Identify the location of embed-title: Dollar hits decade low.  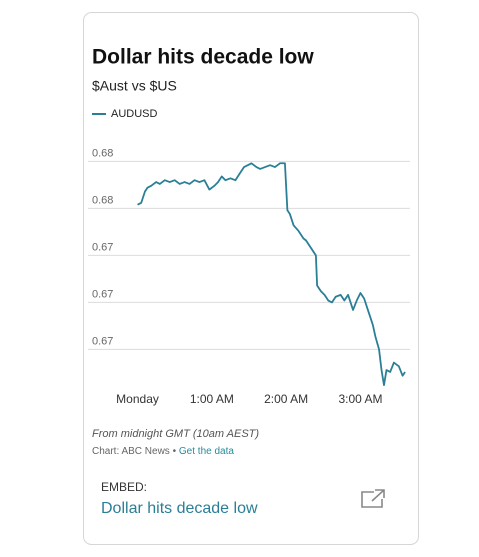
(179, 508).